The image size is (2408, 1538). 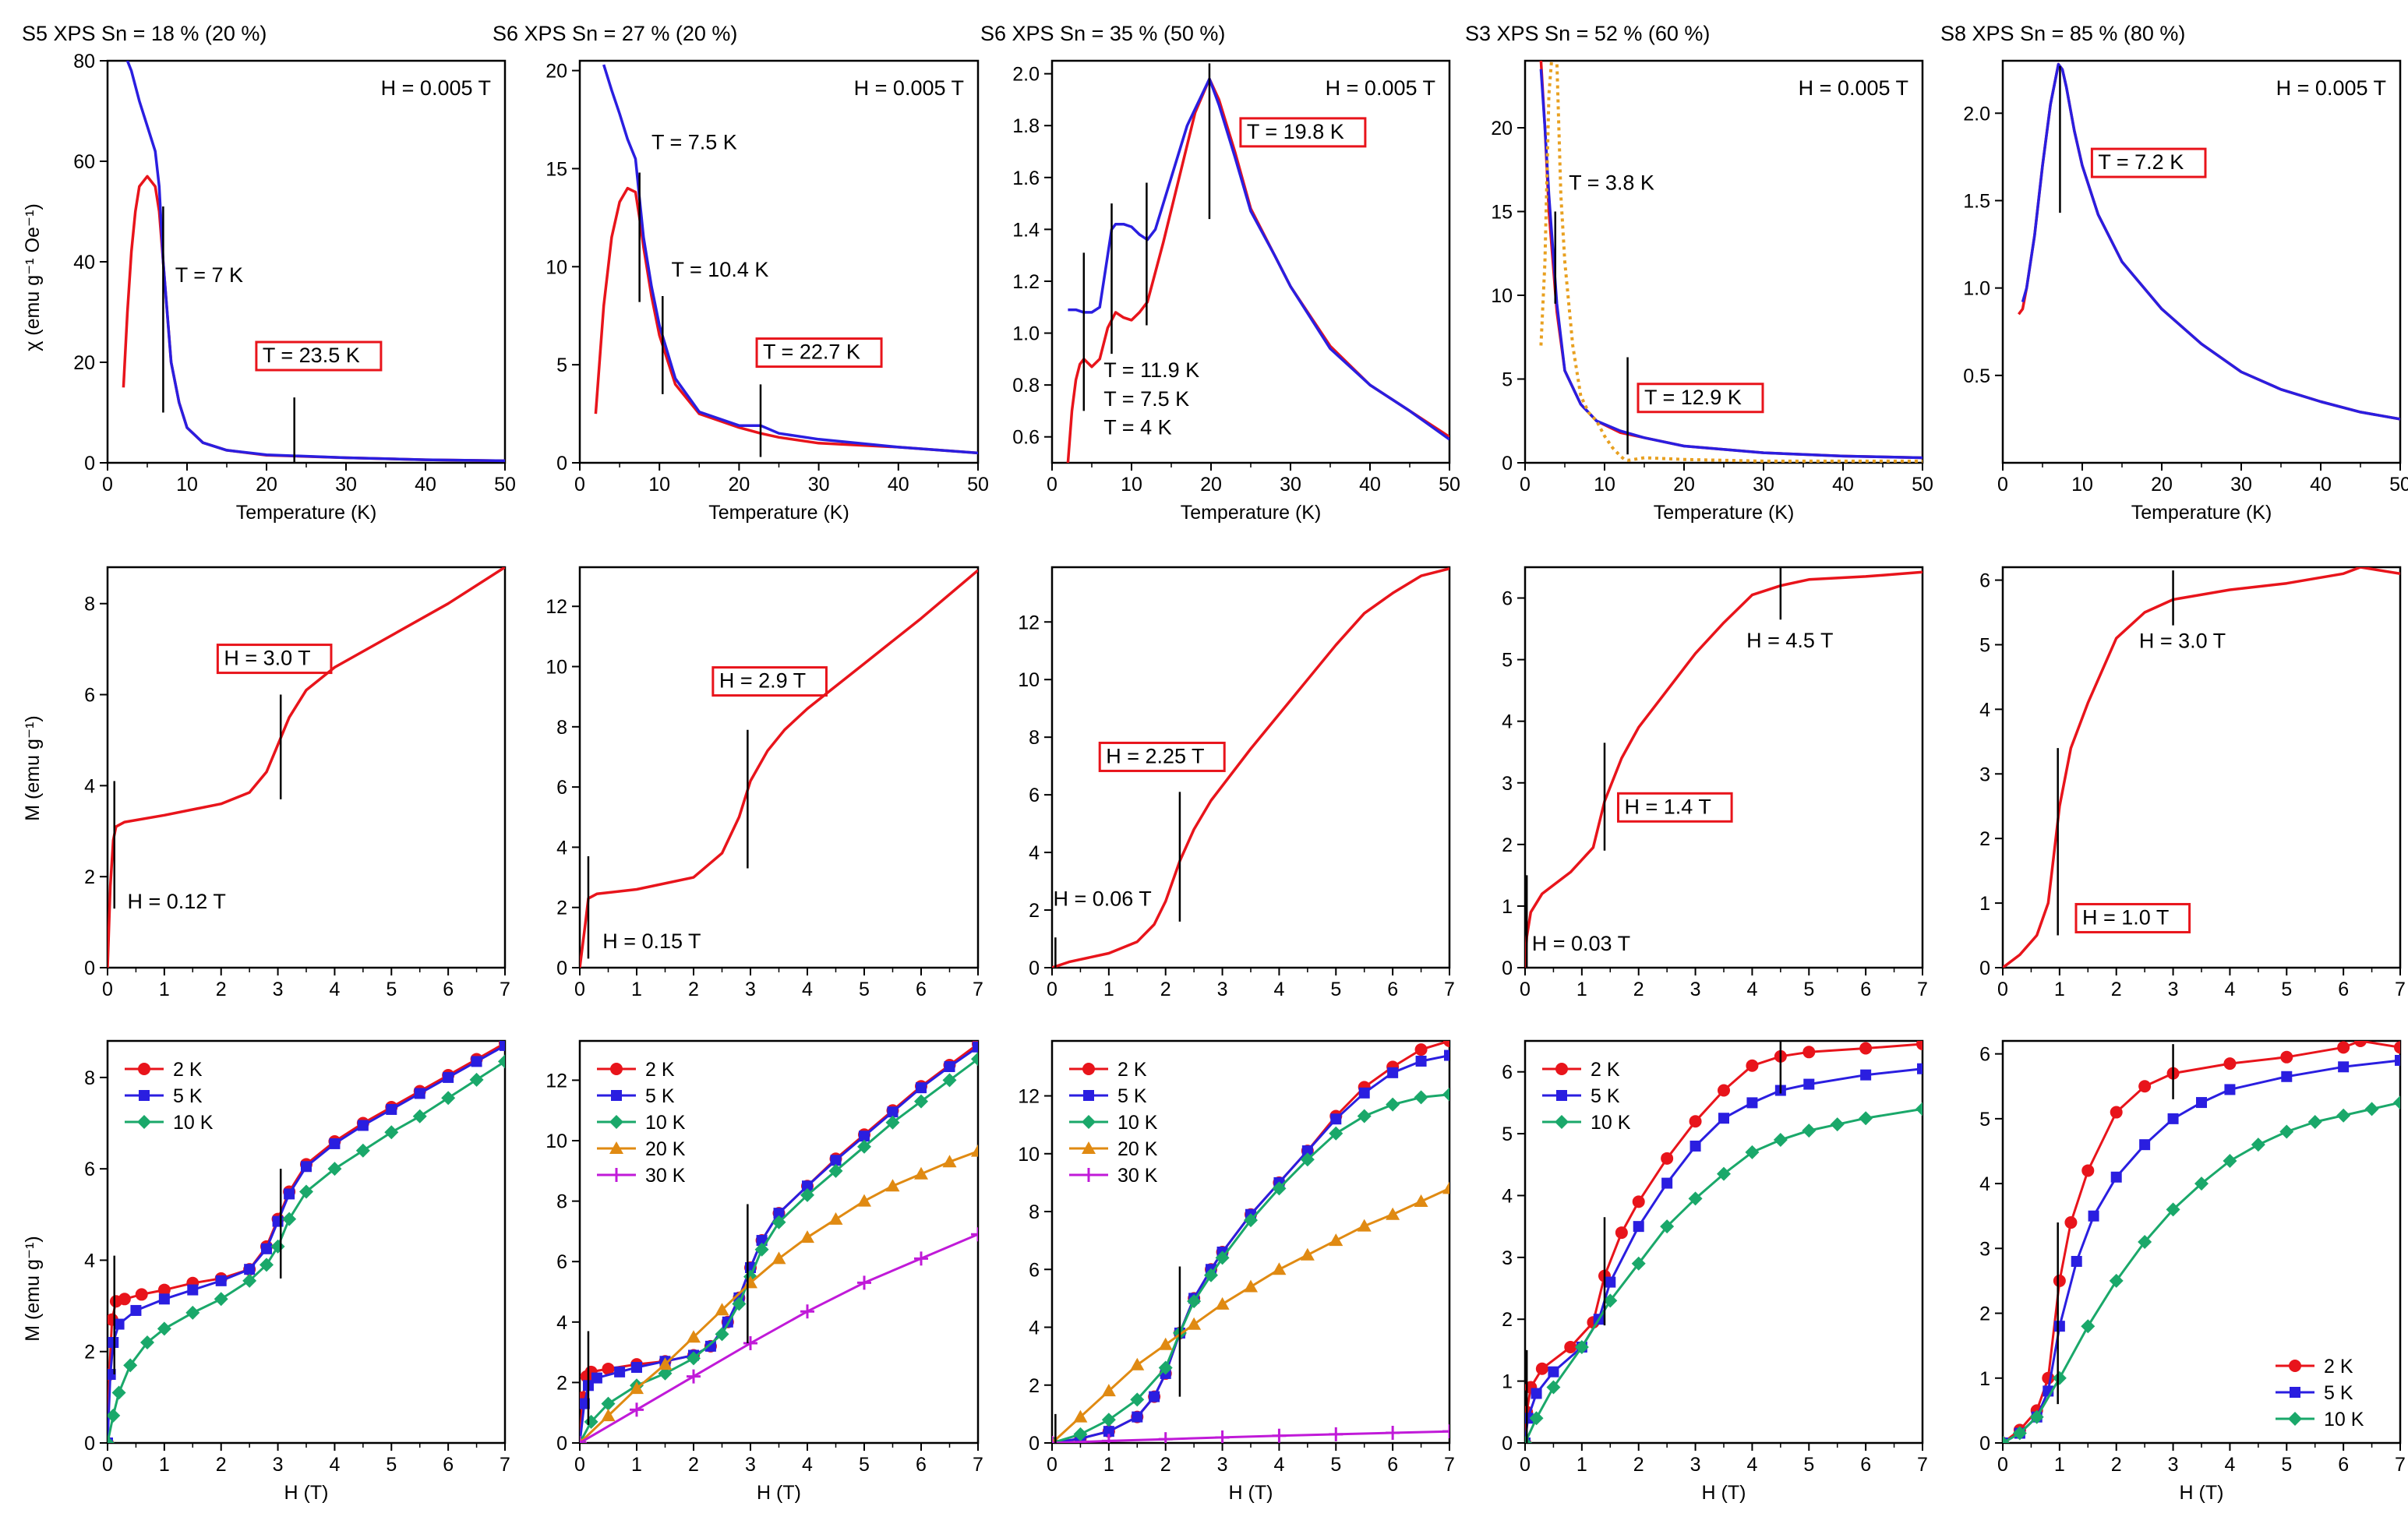 What do you see at coordinates (2201, 513) in the screenshot?
I see `x-axis-label-r0c4: Temperature (K)` at bounding box center [2201, 513].